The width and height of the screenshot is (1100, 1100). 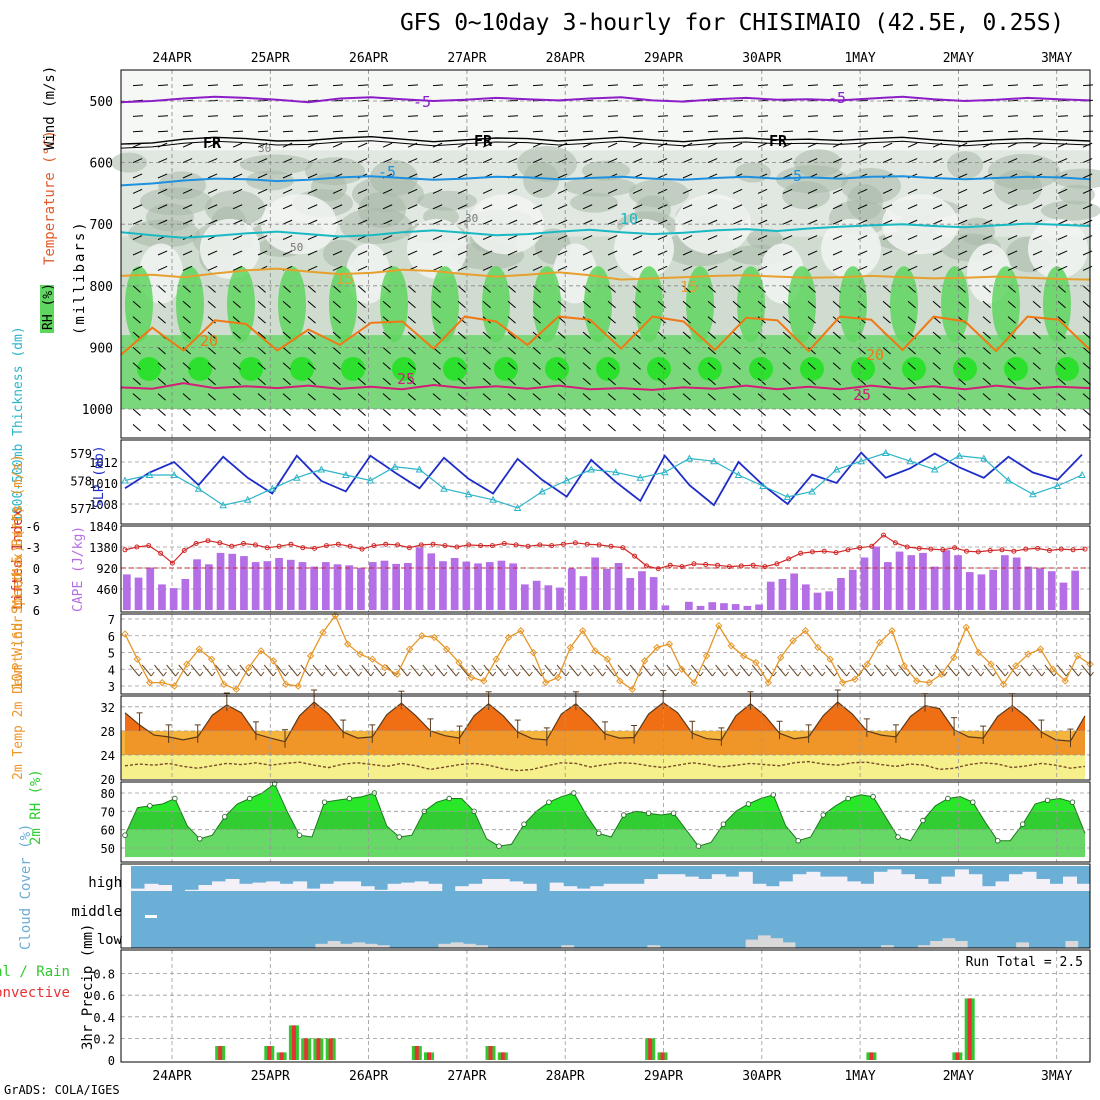 What do you see at coordinates (806, 195) in the screenshot?
I see `rh-blob` at bounding box center [806, 195].